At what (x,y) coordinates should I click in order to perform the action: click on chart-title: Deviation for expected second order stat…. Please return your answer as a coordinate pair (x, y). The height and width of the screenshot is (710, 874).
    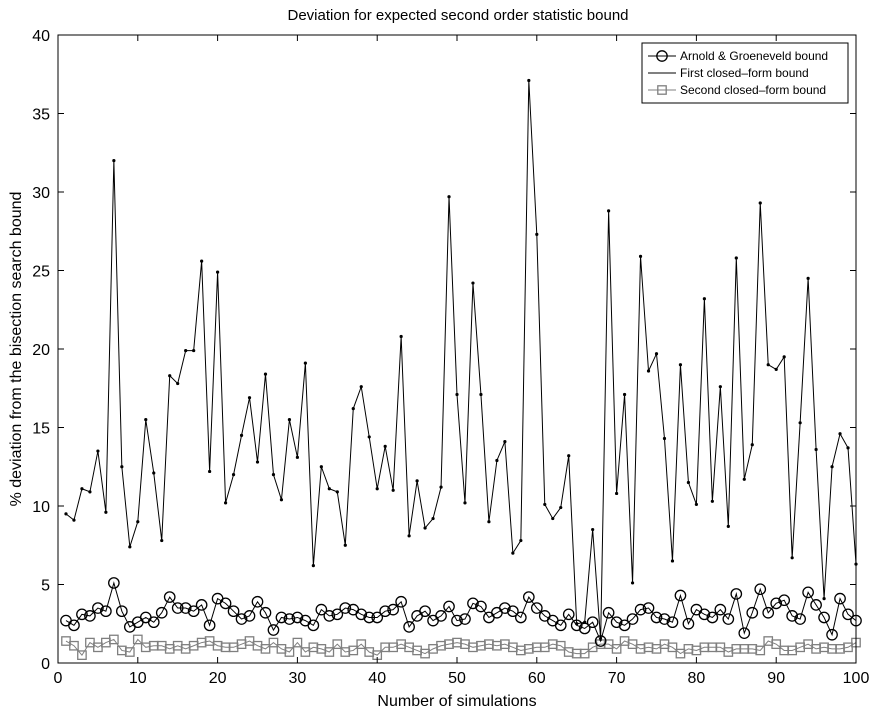
    Looking at the image, I should click on (457, 15).